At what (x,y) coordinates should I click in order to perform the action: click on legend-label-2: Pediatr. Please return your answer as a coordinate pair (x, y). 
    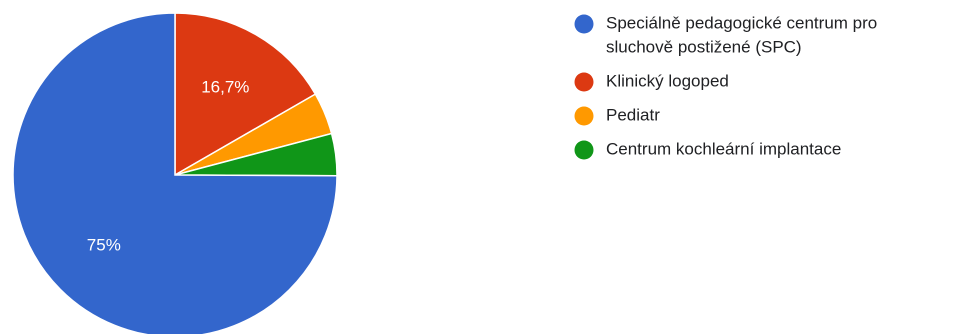
    Looking at the image, I should click on (633, 114).